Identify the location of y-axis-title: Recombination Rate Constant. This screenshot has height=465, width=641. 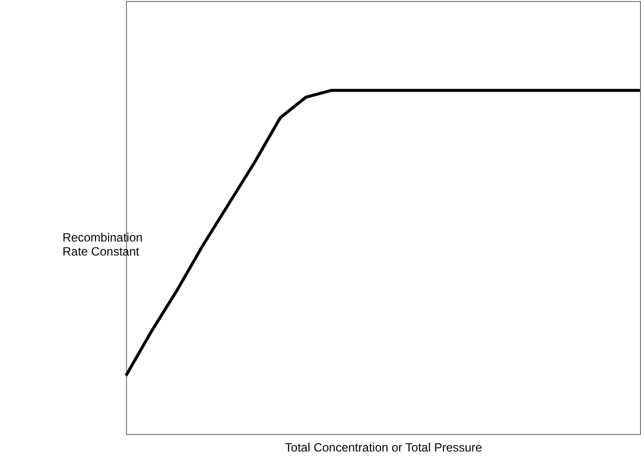
(102, 244).